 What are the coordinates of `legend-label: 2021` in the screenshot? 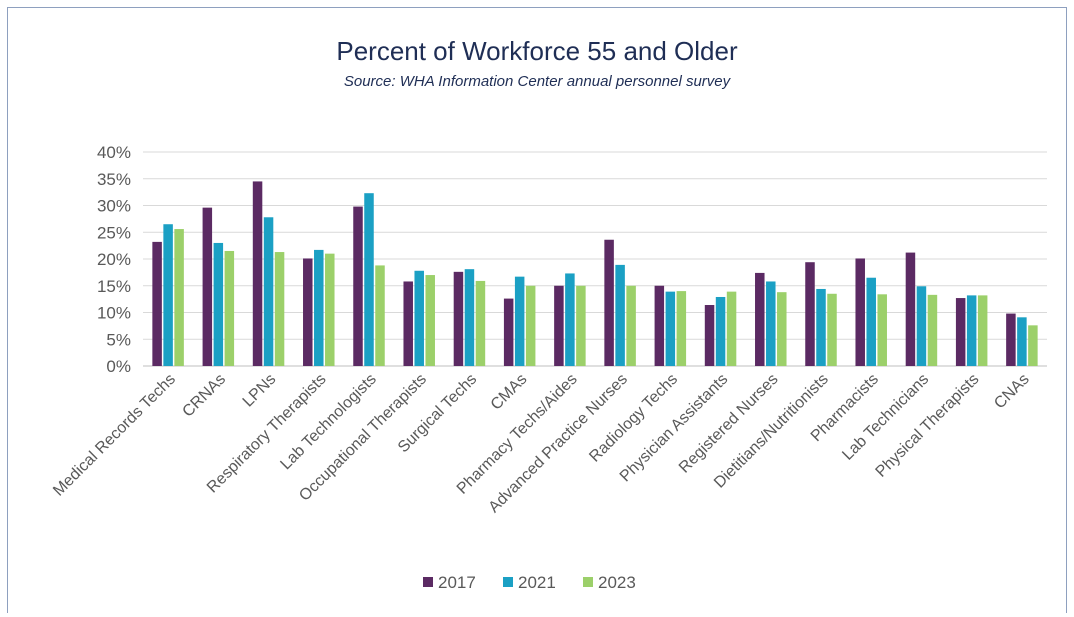 It's located at (537, 582).